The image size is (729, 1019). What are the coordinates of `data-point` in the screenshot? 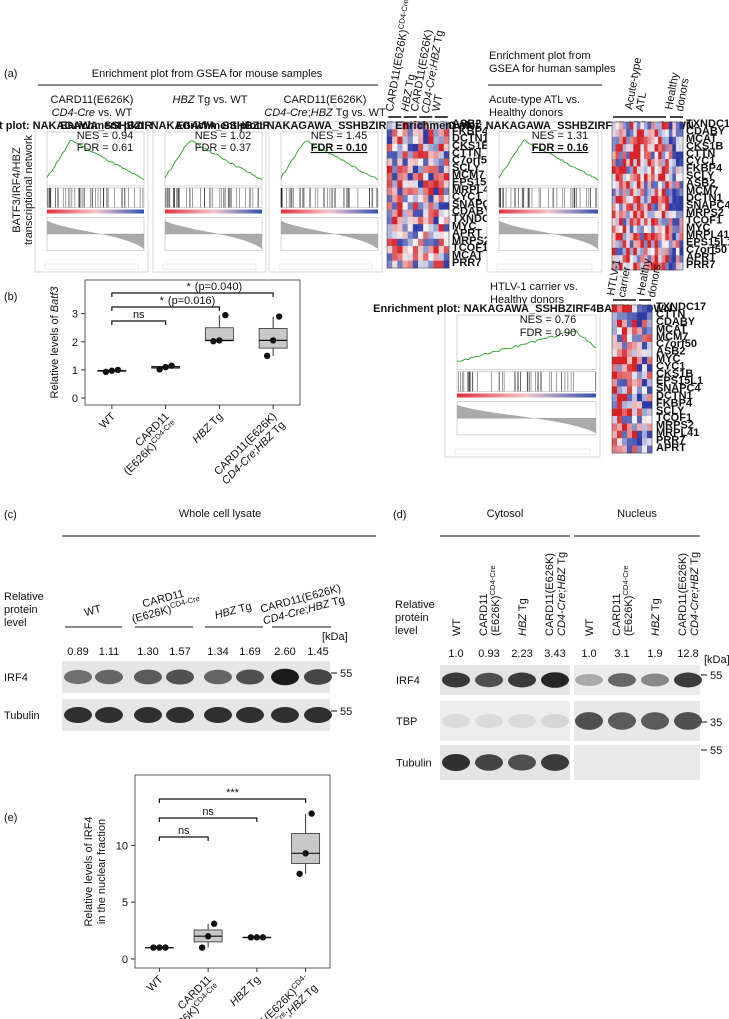 It's located at (171, 365).